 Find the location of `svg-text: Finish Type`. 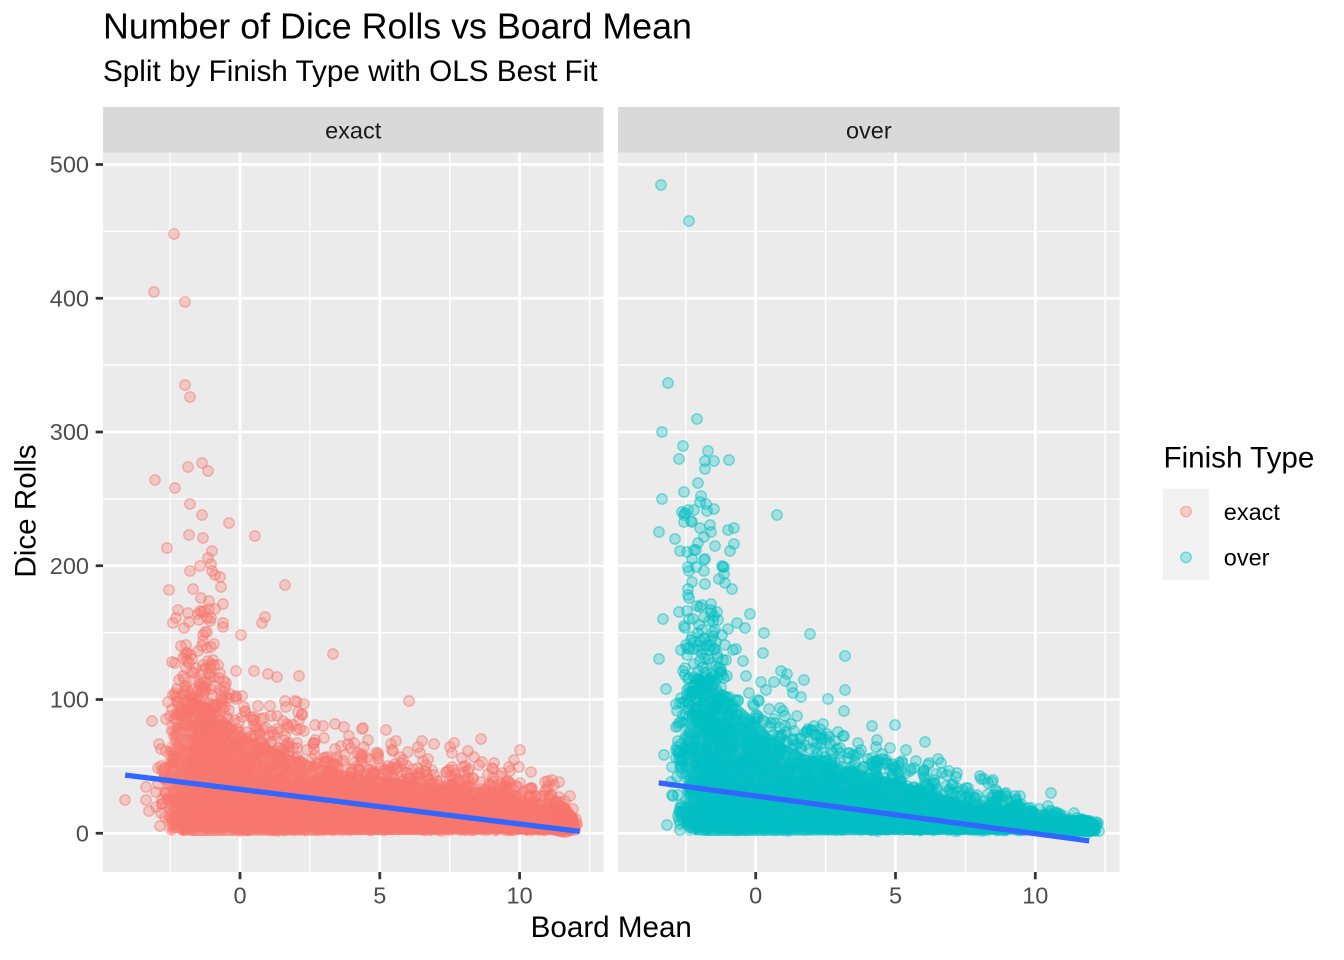

svg-text: Finish Type is located at coordinates (1239, 458).